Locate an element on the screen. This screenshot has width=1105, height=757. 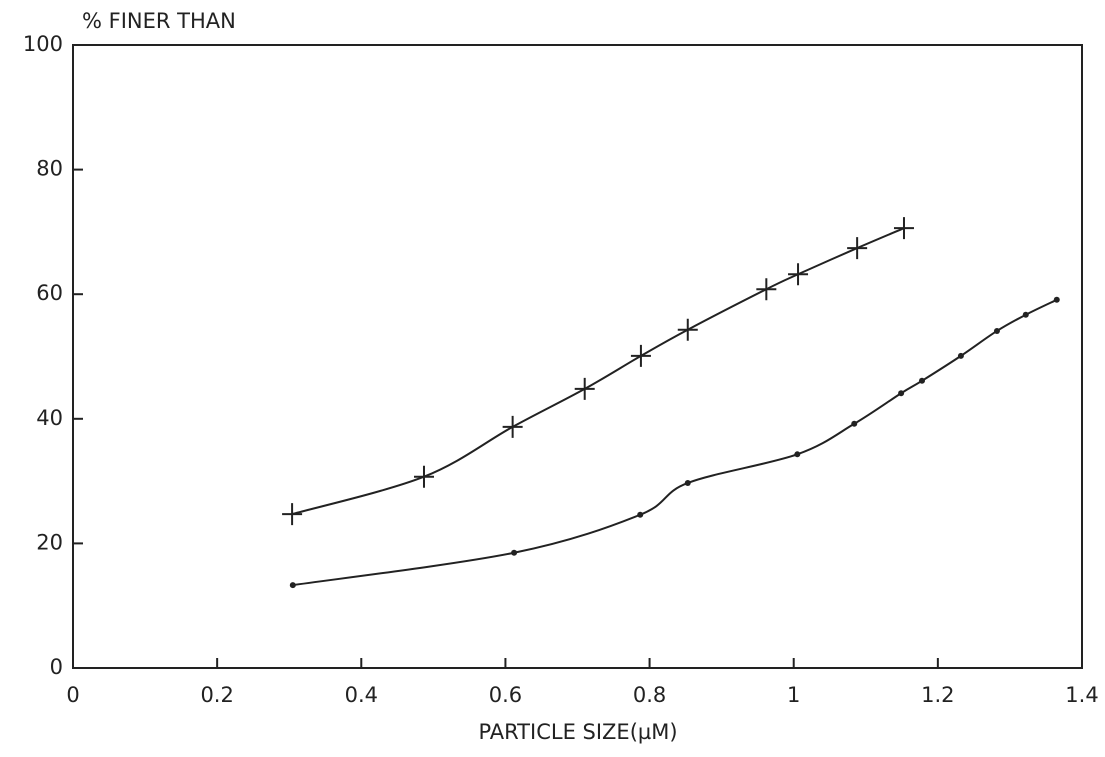
x-tick-label: 0 is located at coordinates (72, 695).